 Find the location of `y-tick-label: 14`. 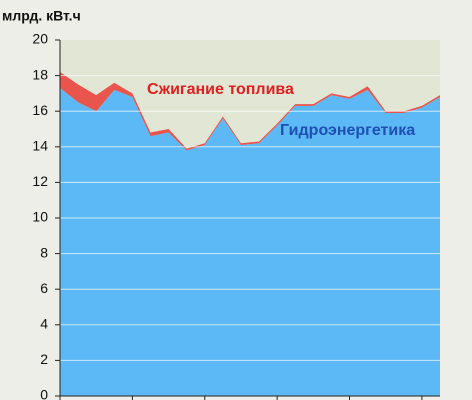

y-tick-label: 14 is located at coordinates (40, 146).